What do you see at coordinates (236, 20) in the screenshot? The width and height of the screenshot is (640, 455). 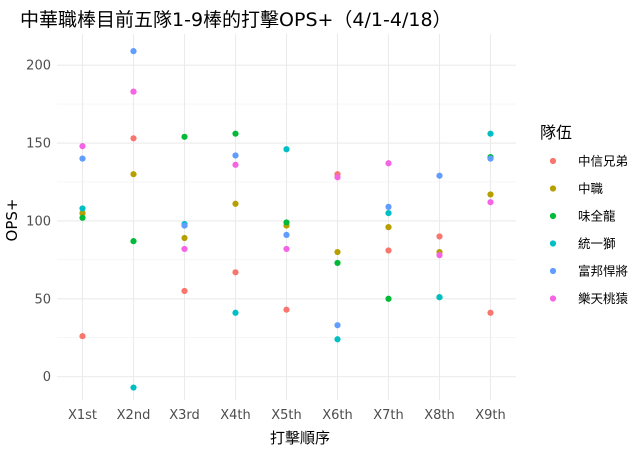 I see `chart-title: 中華職棒目前五隊1-9棒的打擊OPS+（4/1-4/18）` at bounding box center [236, 20].